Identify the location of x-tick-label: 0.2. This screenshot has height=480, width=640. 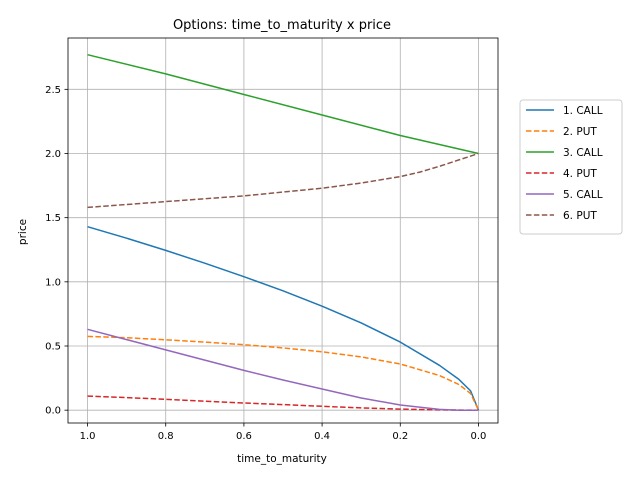
(400, 436).